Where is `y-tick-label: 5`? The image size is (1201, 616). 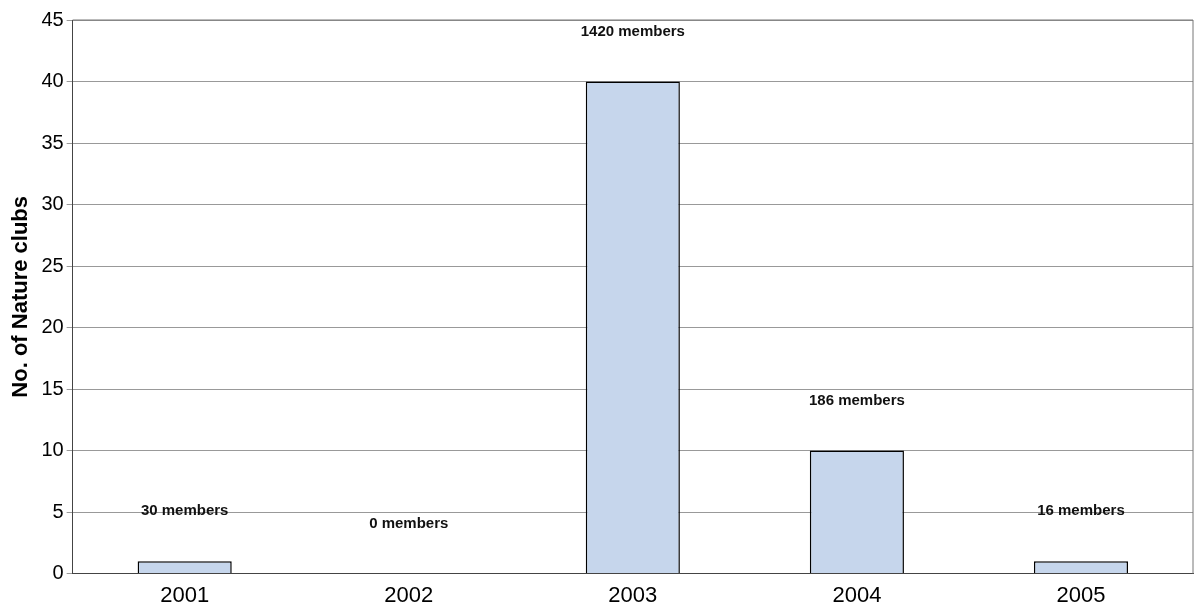 y-tick-label: 5 is located at coordinates (58, 510).